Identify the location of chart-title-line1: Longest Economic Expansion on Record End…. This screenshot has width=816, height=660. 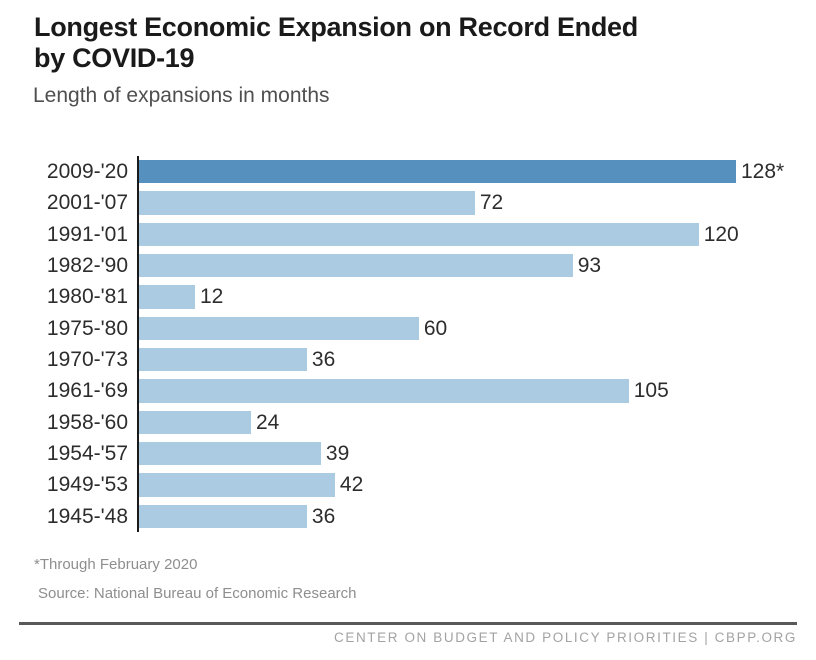
(336, 27).